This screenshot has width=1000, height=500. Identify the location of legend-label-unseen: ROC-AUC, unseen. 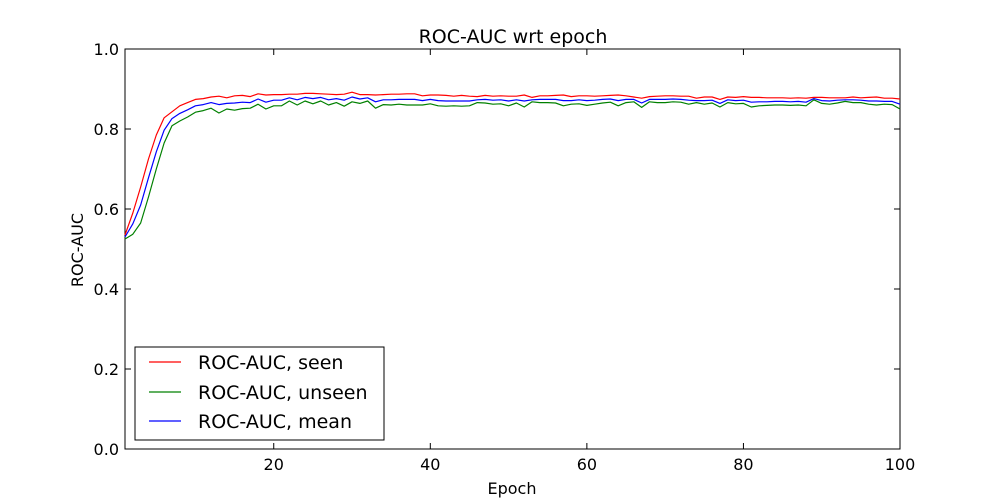
(283, 393).